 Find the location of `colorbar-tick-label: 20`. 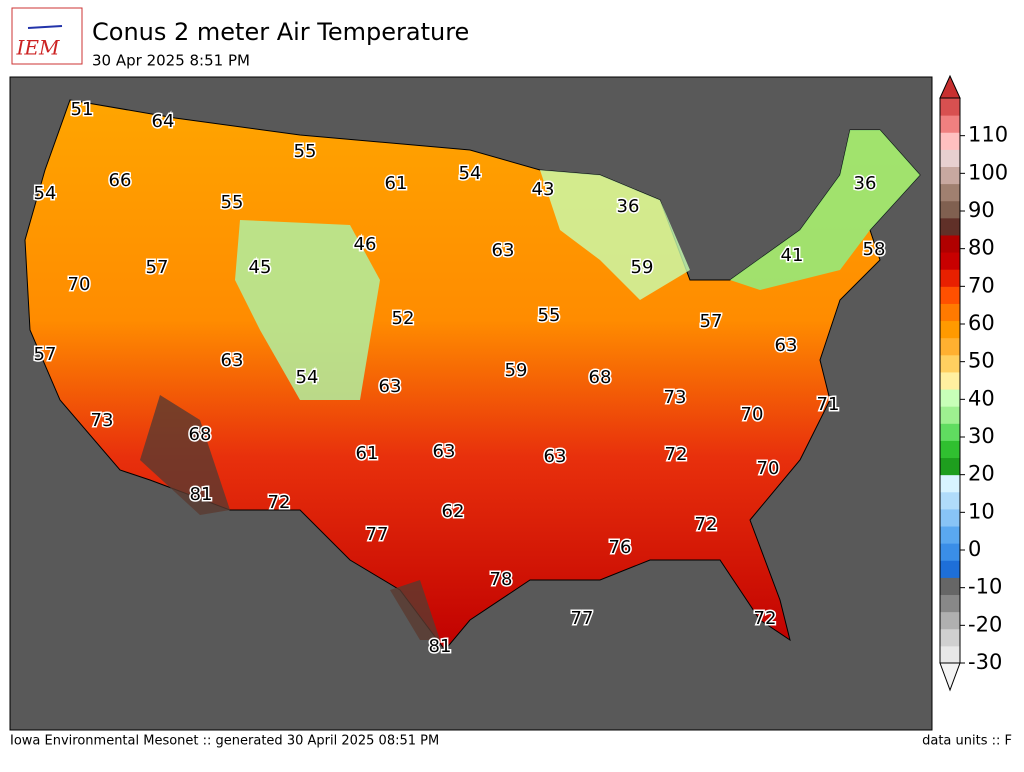

colorbar-tick-label: 20 is located at coordinates (981, 474).